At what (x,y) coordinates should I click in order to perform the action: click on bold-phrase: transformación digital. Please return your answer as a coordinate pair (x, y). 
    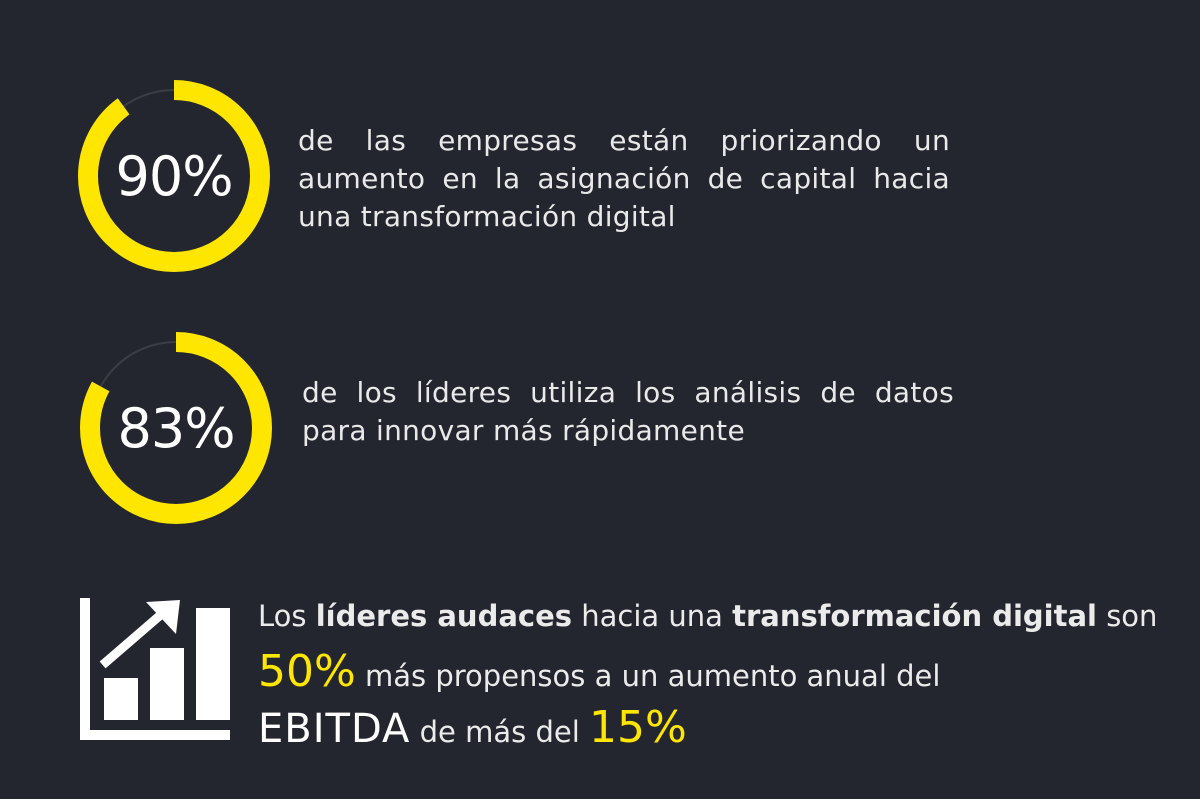
    Looking at the image, I should click on (914, 616).